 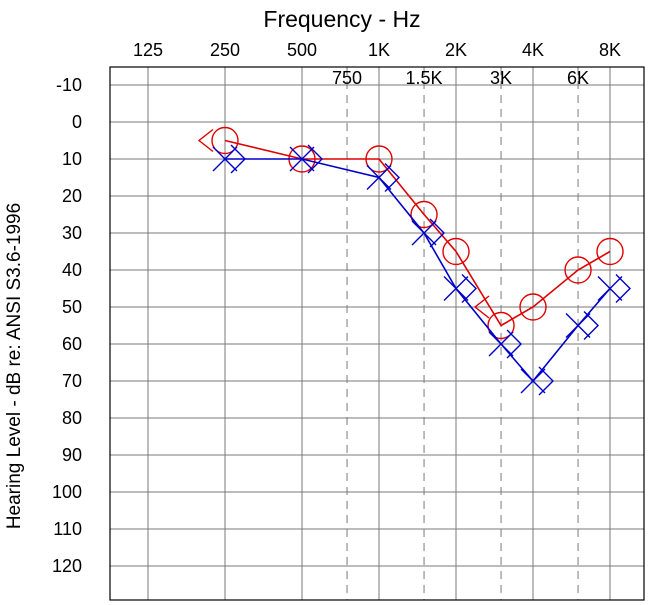 I want to click on chart-title: Frequency - Hz, so click(x=341, y=19).